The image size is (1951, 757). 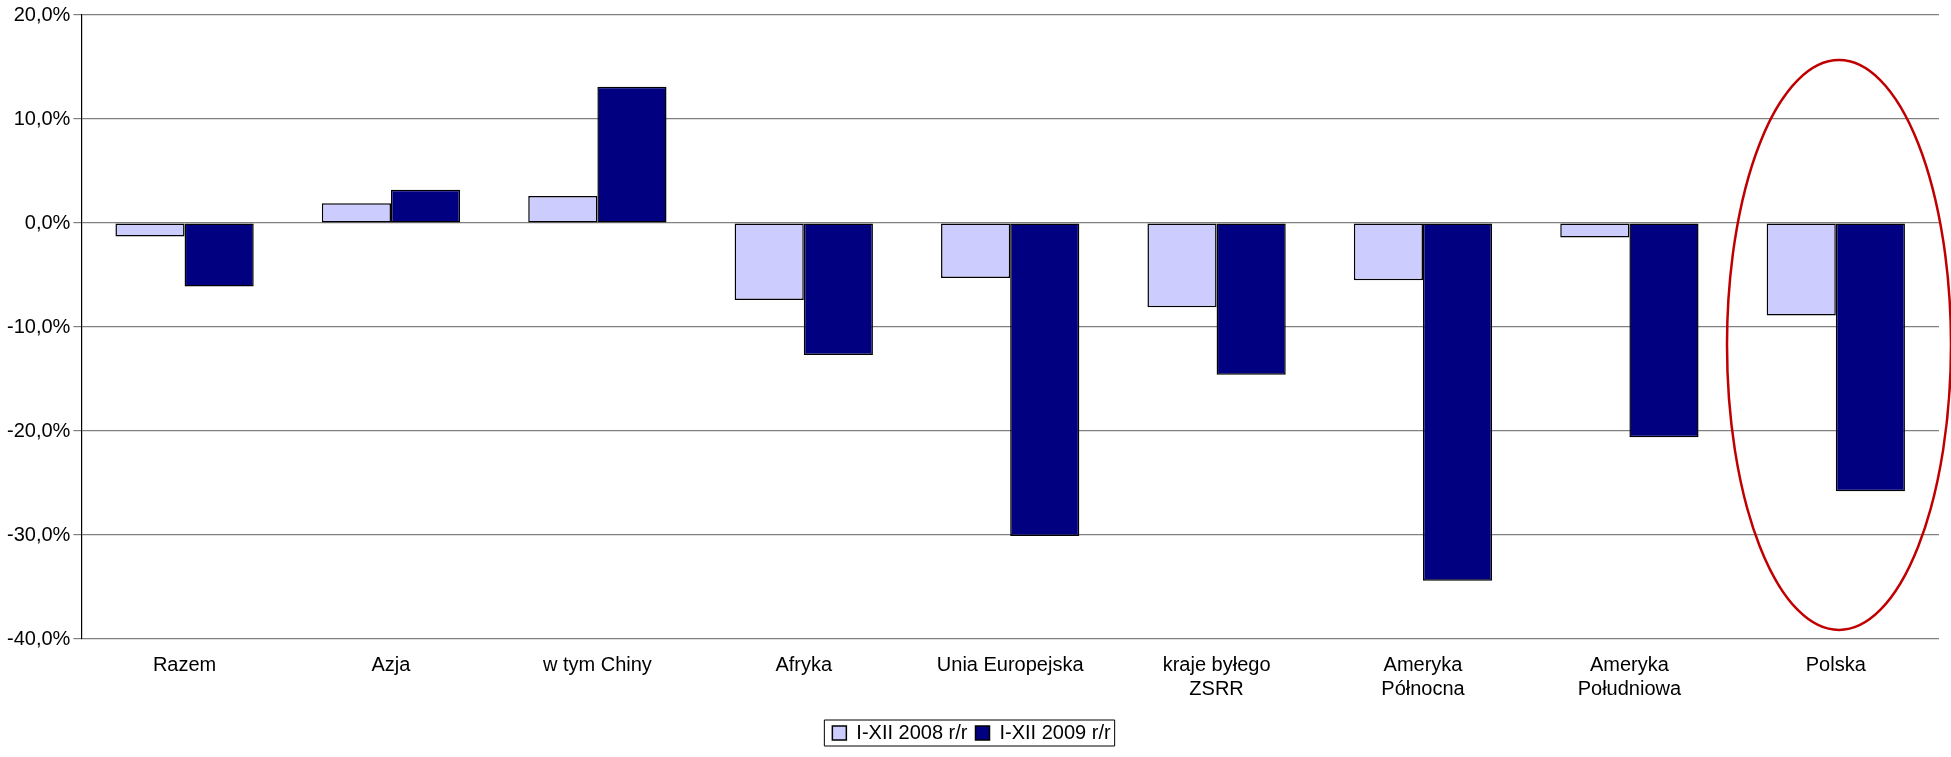 What do you see at coordinates (596, 663) in the screenshot?
I see `x-tick-label: w tym Chiny` at bounding box center [596, 663].